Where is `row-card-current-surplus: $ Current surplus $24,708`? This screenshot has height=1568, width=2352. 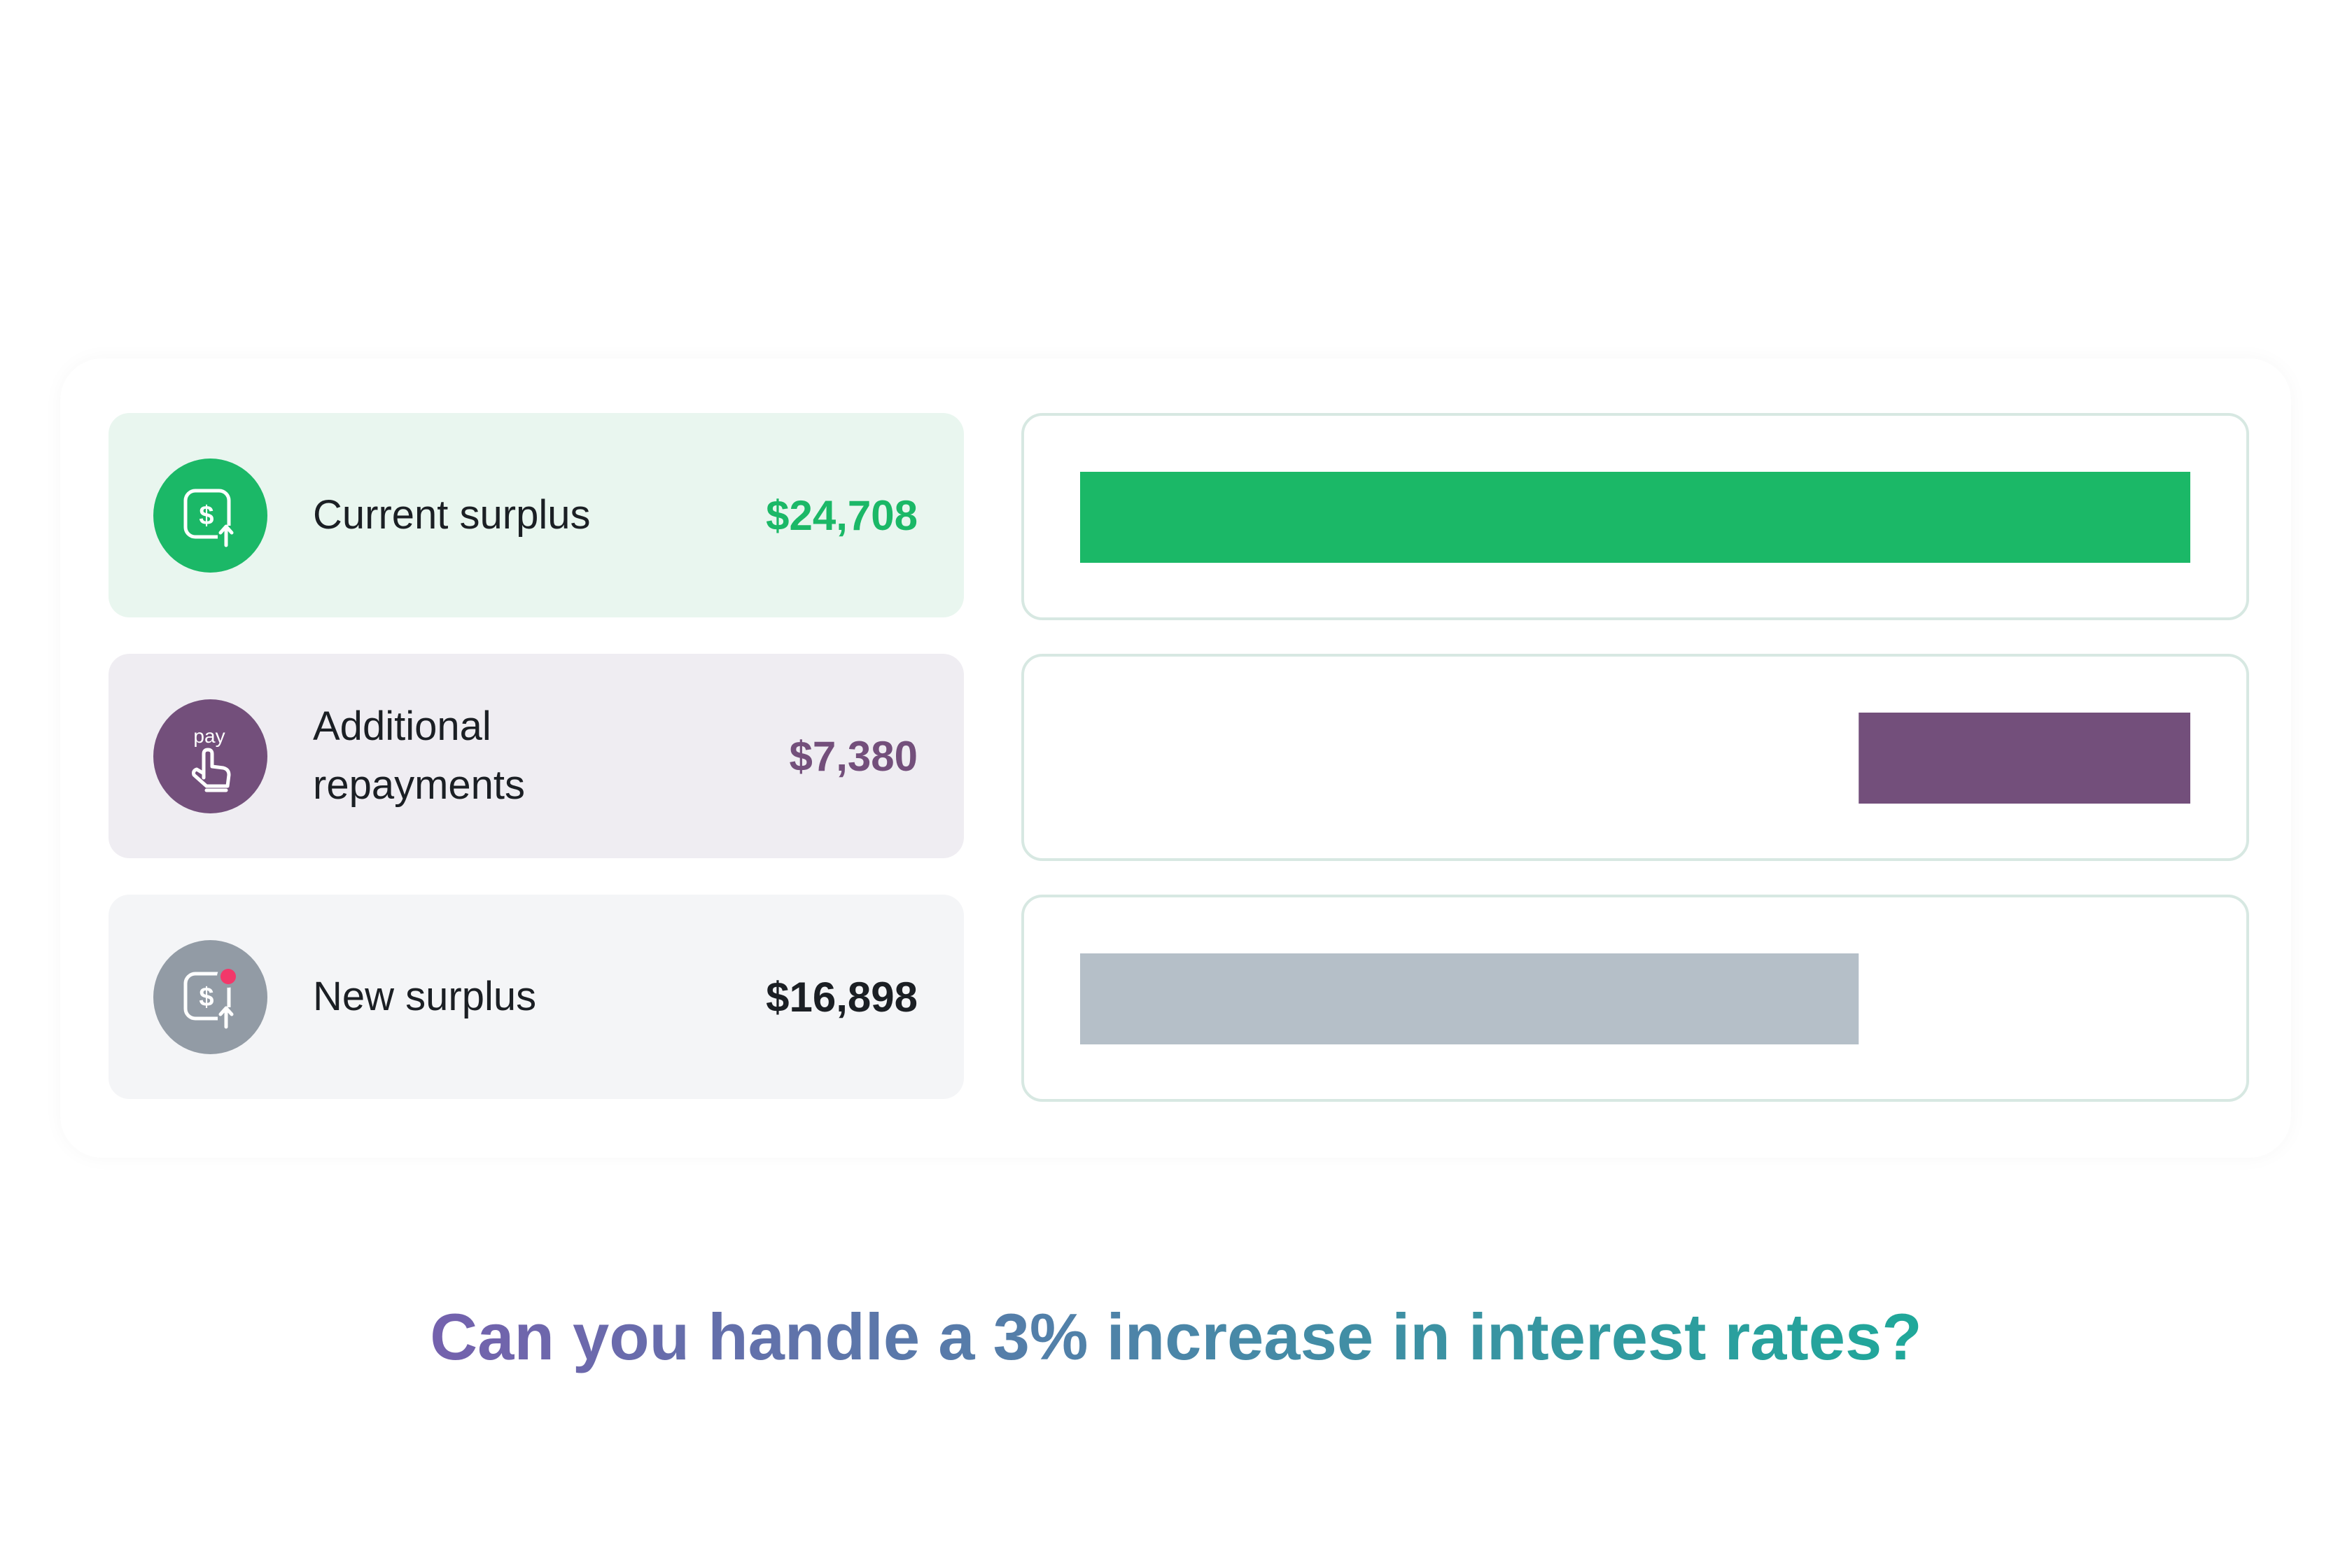
row-card-current-surplus: $ Current surplus $24,708 is located at coordinates (536, 515).